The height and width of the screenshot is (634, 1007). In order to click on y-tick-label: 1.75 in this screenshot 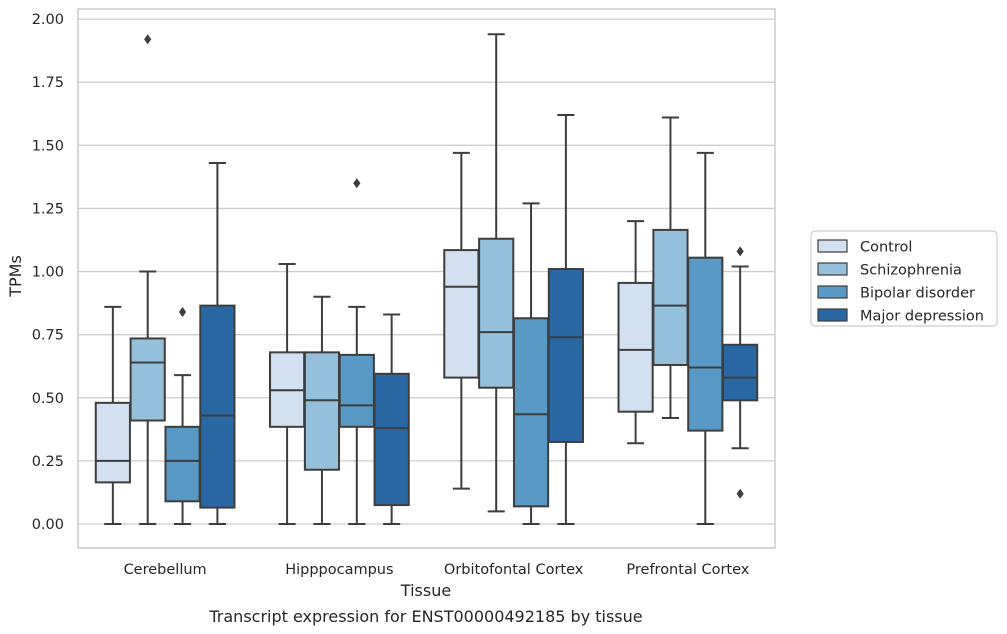, I will do `click(48, 83)`.